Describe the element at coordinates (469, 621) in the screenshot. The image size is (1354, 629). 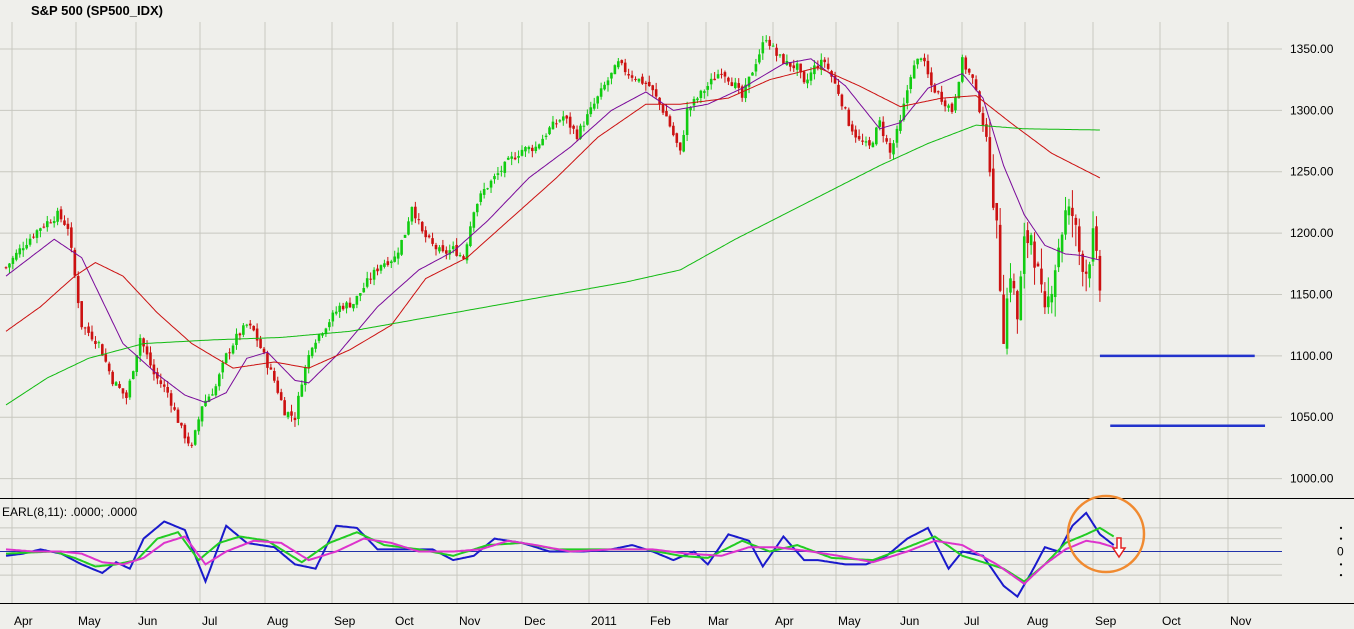
I see `x-tick-label: Nov` at that location.